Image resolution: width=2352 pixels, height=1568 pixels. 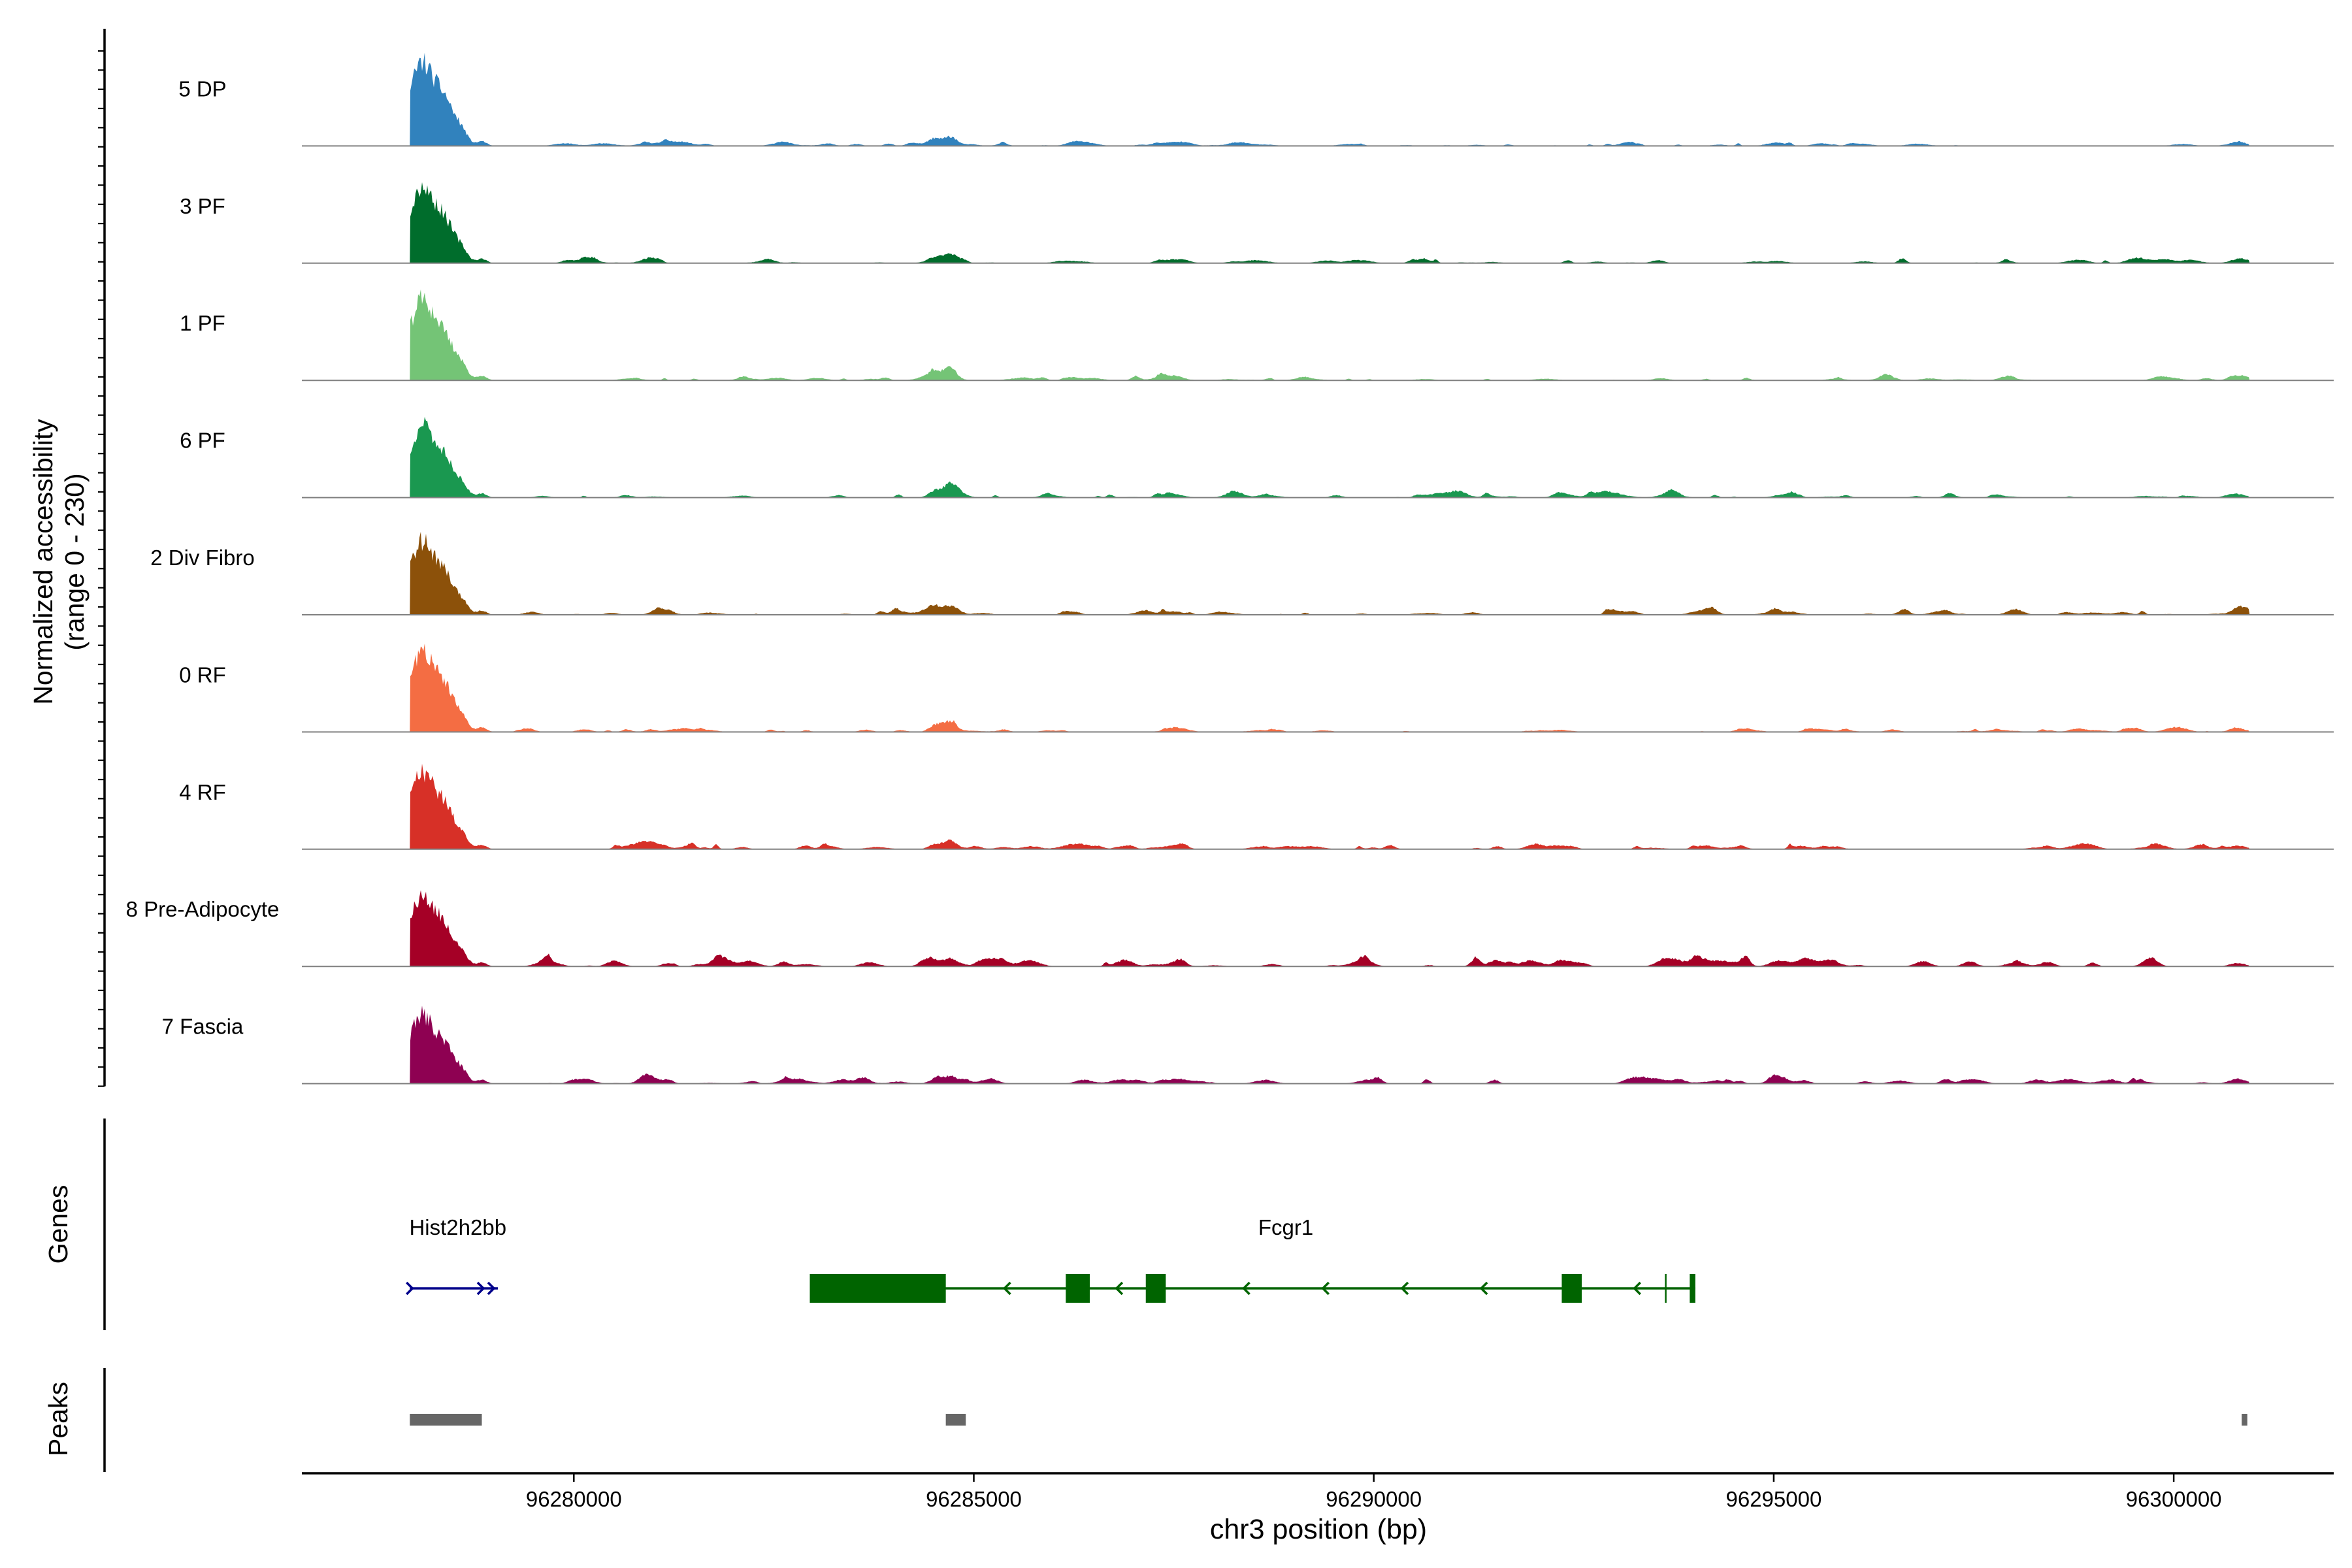 What do you see at coordinates (202, 674) in the screenshot?
I see `track-label: 0 RF` at bounding box center [202, 674].